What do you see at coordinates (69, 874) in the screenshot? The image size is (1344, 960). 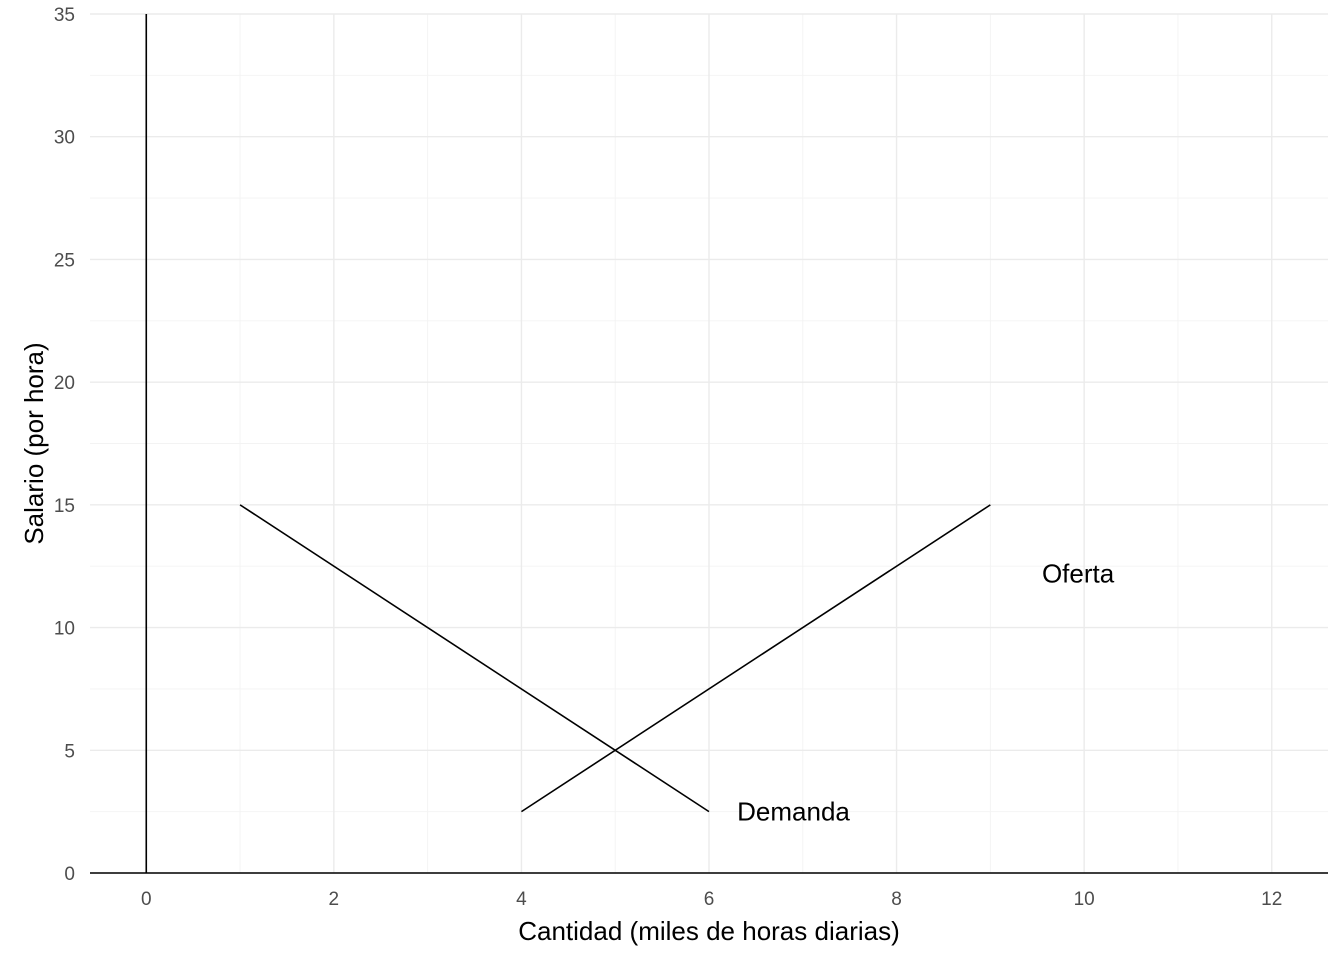 I see `y-tick-label: 0` at bounding box center [69, 874].